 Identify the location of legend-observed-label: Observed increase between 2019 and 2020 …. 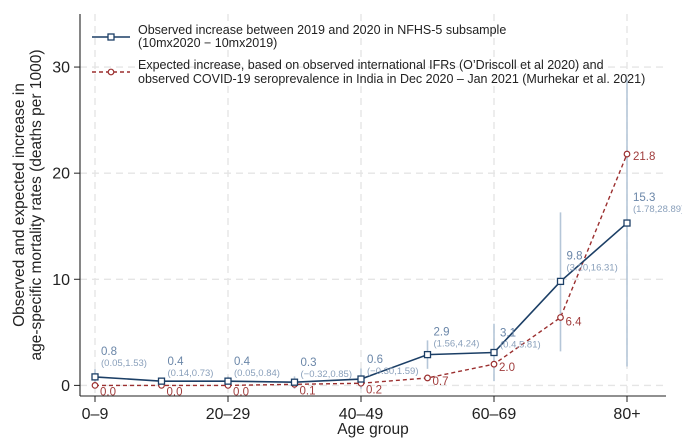
(322, 30).